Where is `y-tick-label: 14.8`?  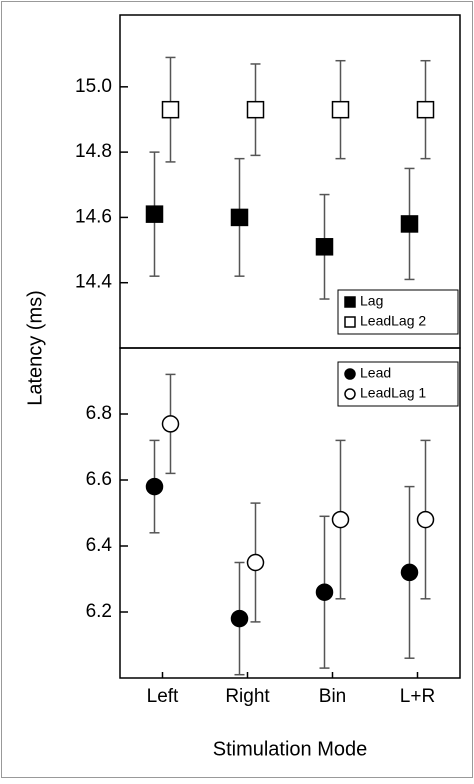 y-tick-label: 14.8 is located at coordinates (93, 151).